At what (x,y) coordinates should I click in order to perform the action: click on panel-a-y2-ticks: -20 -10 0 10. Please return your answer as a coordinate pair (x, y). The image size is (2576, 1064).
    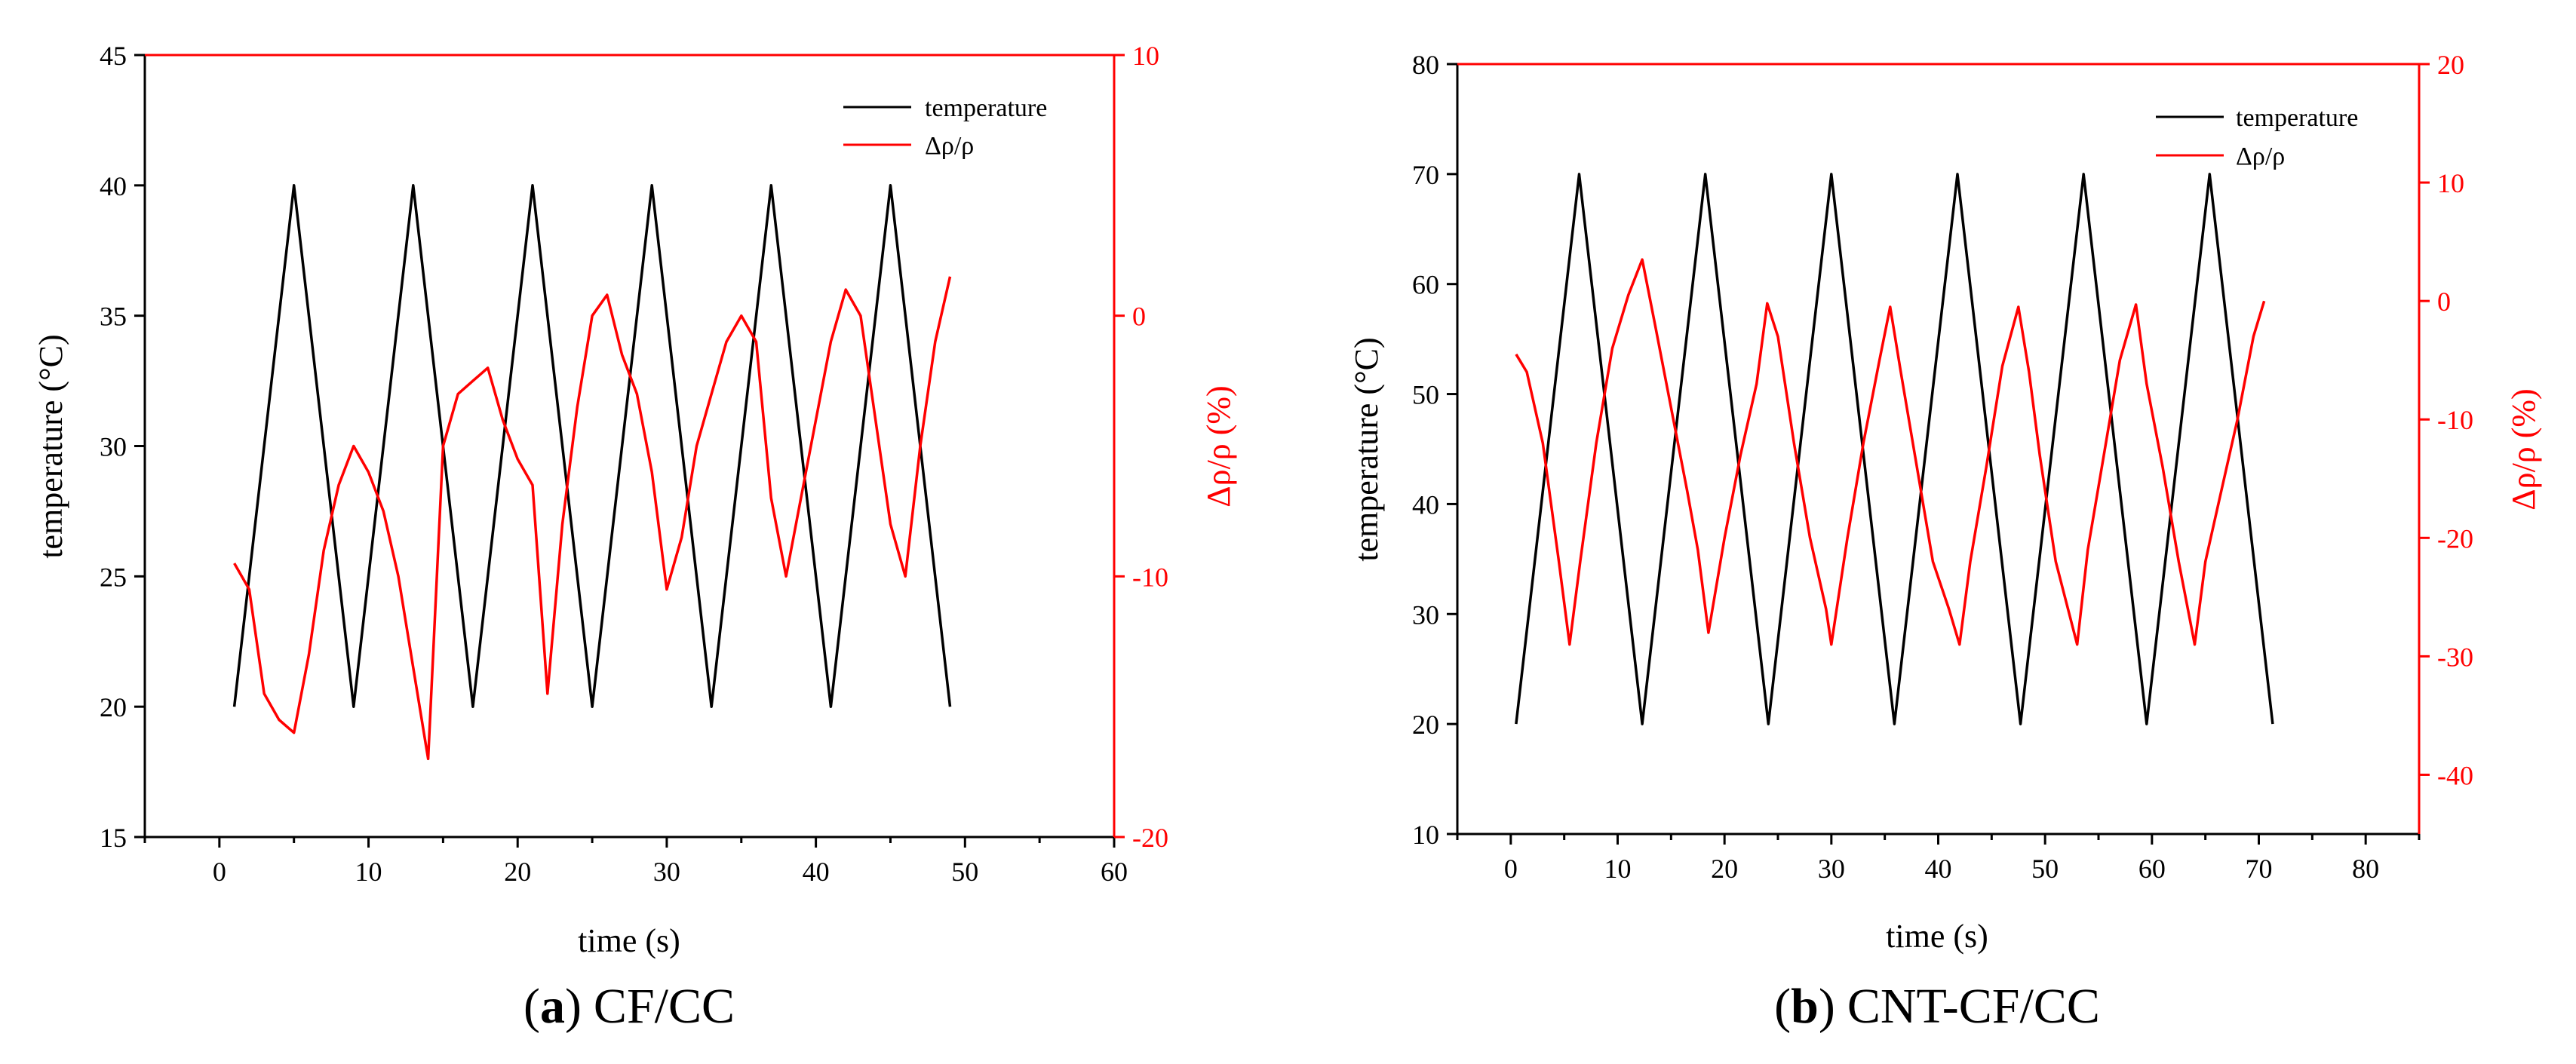
    Looking at the image, I should click on (1141, 447).